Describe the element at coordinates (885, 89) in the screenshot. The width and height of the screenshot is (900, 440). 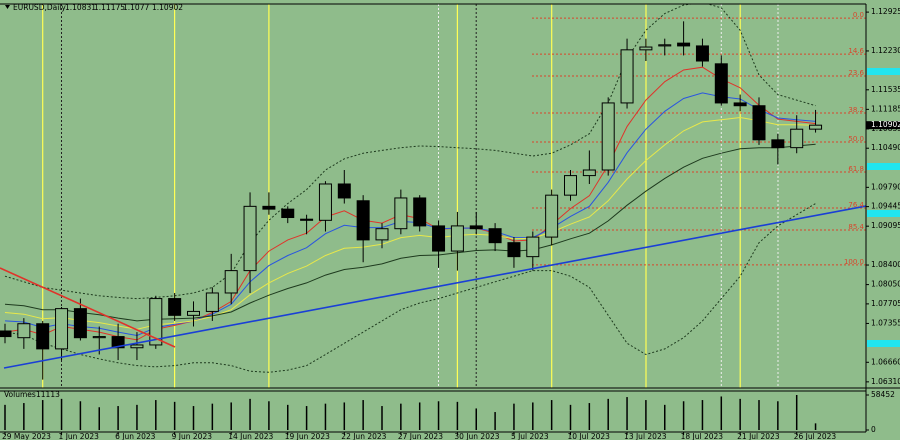
I see `y-tick-label: 1.11535` at that location.